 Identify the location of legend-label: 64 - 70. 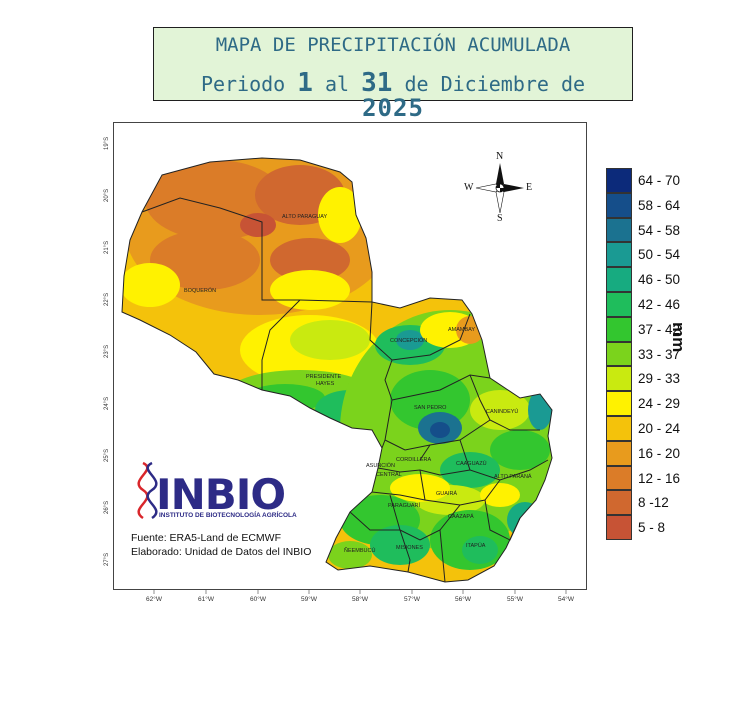
(659, 180).